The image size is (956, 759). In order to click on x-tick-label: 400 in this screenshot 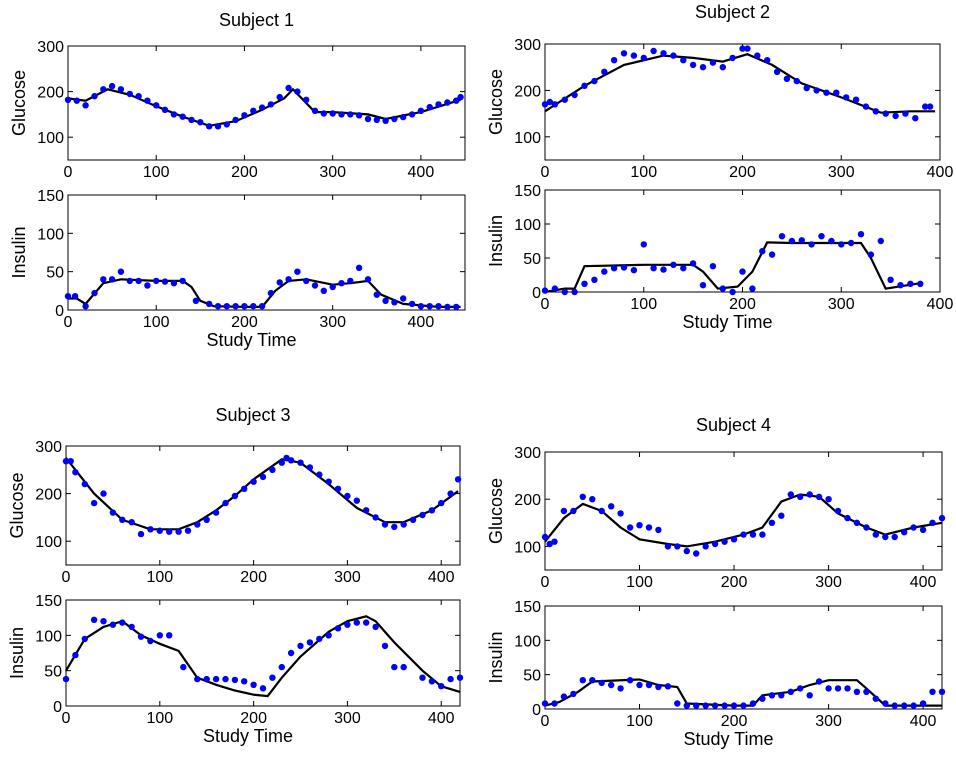, I will do `click(421, 172)`.